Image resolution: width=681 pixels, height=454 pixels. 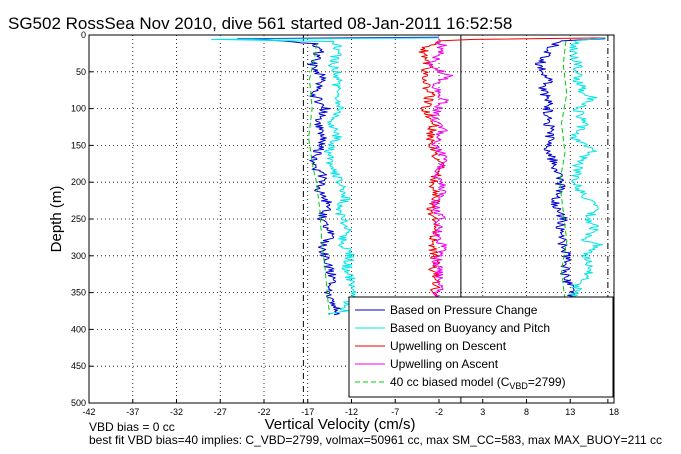 What do you see at coordinates (518, 386) in the screenshot?
I see `legend-label-model-sub: VBD` at bounding box center [518, 386].